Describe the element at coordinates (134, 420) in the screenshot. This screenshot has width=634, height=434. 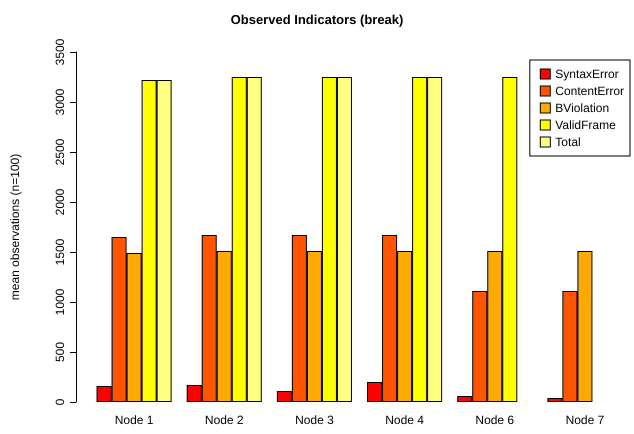
I see `x-tick-label: Node 1` at that location.